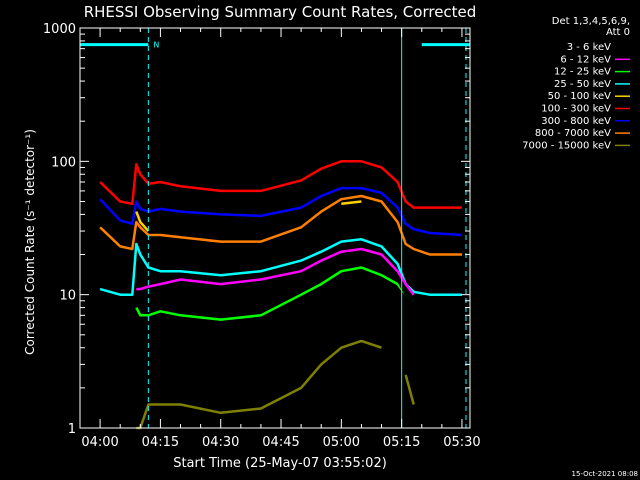 The height and width of the screenshot is (480, 640). Describe the element at coordinates (63, 162) in the screenshot. I see `y-tick-label: 100` at that location.